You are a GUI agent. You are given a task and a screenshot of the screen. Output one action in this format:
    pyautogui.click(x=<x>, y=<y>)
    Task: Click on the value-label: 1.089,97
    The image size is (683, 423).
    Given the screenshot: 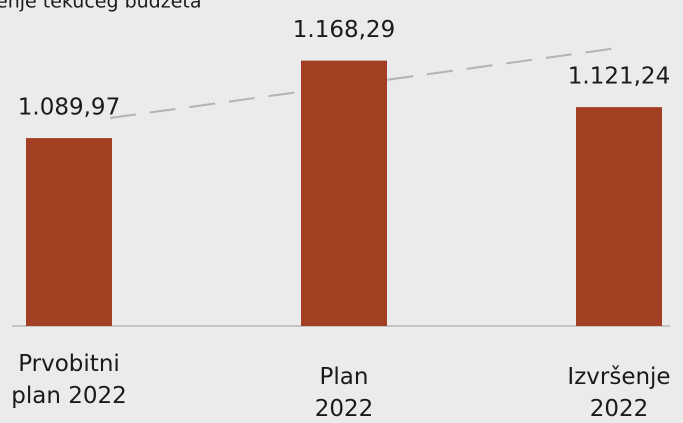 What is the action you would take?
    pyautogui.click(x=69, y=108)
    